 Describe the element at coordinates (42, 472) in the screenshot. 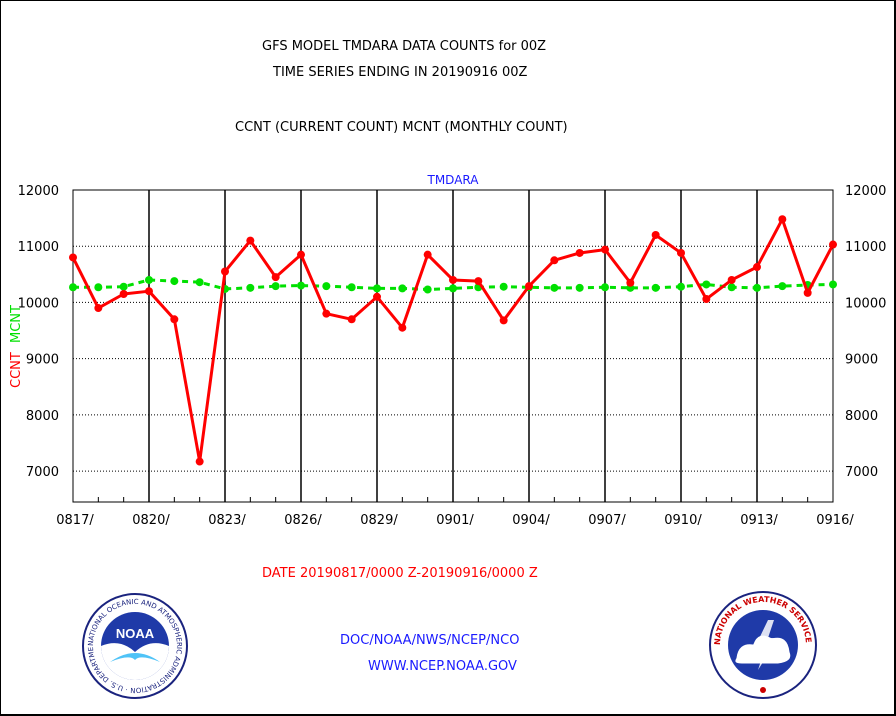

I see `y-tick-label-left: 7000` at that location.